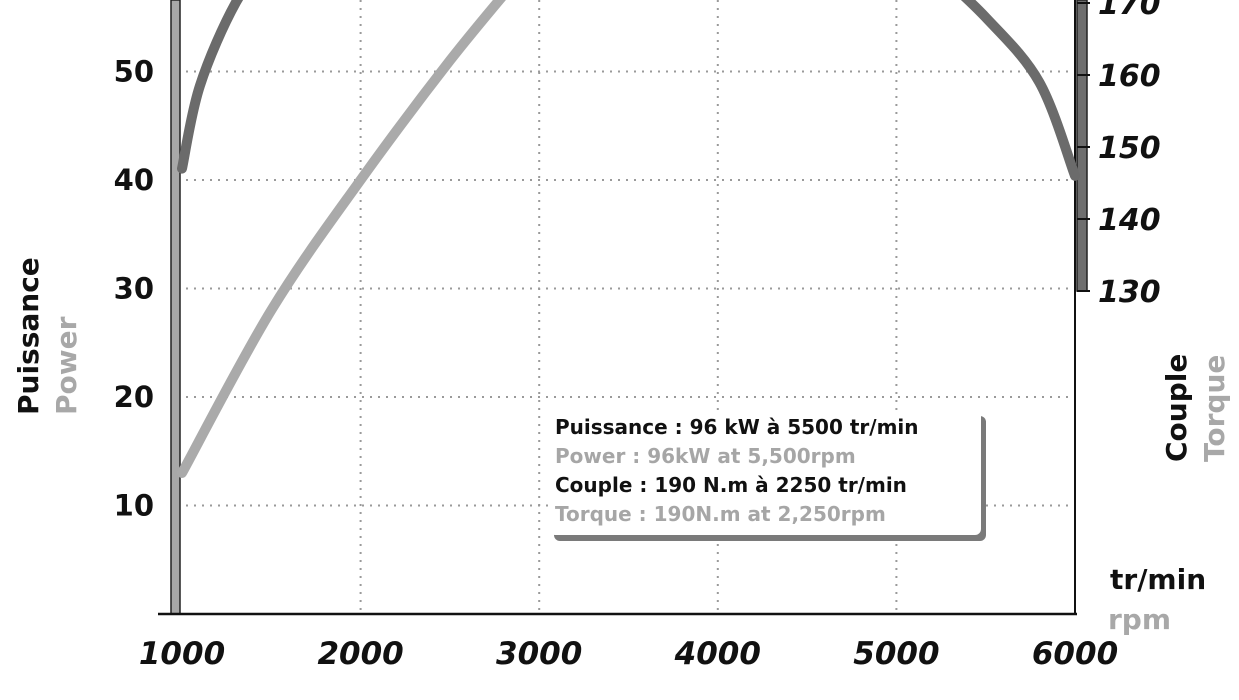 The width and height of the screenshot is (1239, 700). I want to click on x-axis-label-en: rpm, so click(1139, 619).